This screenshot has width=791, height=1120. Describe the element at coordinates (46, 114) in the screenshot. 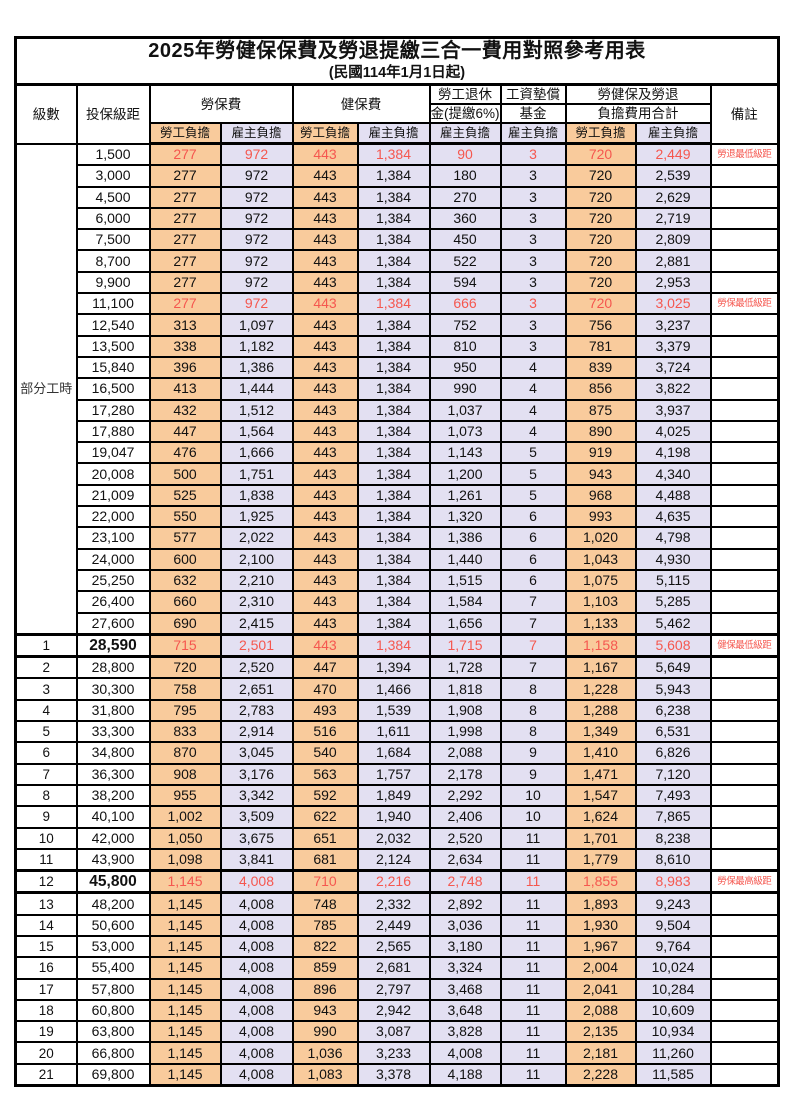

I see `col-header-level: 級數` at that location.